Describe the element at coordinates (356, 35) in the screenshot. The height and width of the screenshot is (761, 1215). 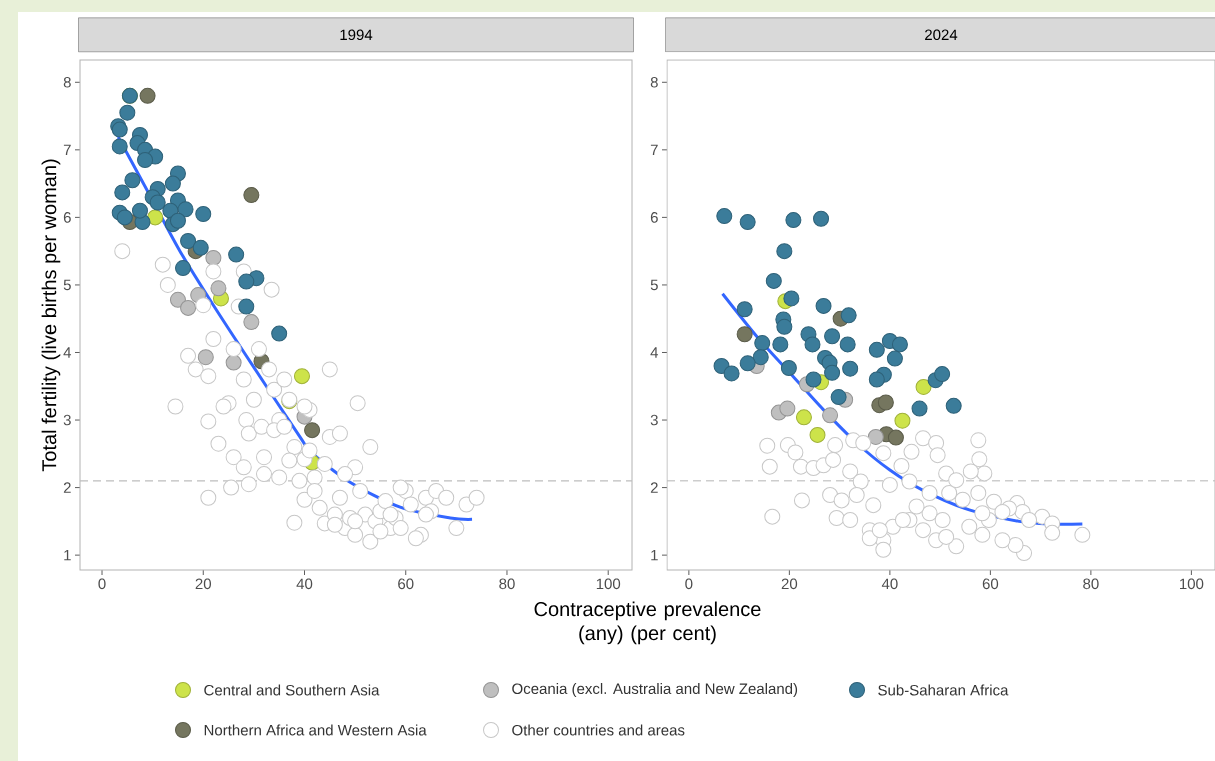
I see `chart-title: 1994` at that location.